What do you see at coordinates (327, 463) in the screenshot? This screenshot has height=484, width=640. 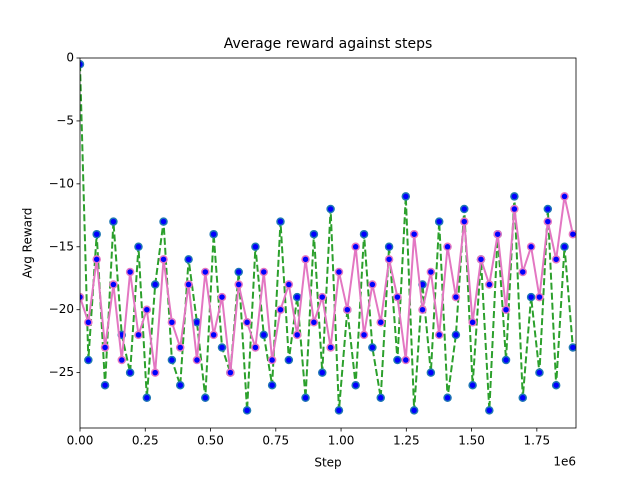 I see `x-axis-label: Step` at bounding box center [327, 463].